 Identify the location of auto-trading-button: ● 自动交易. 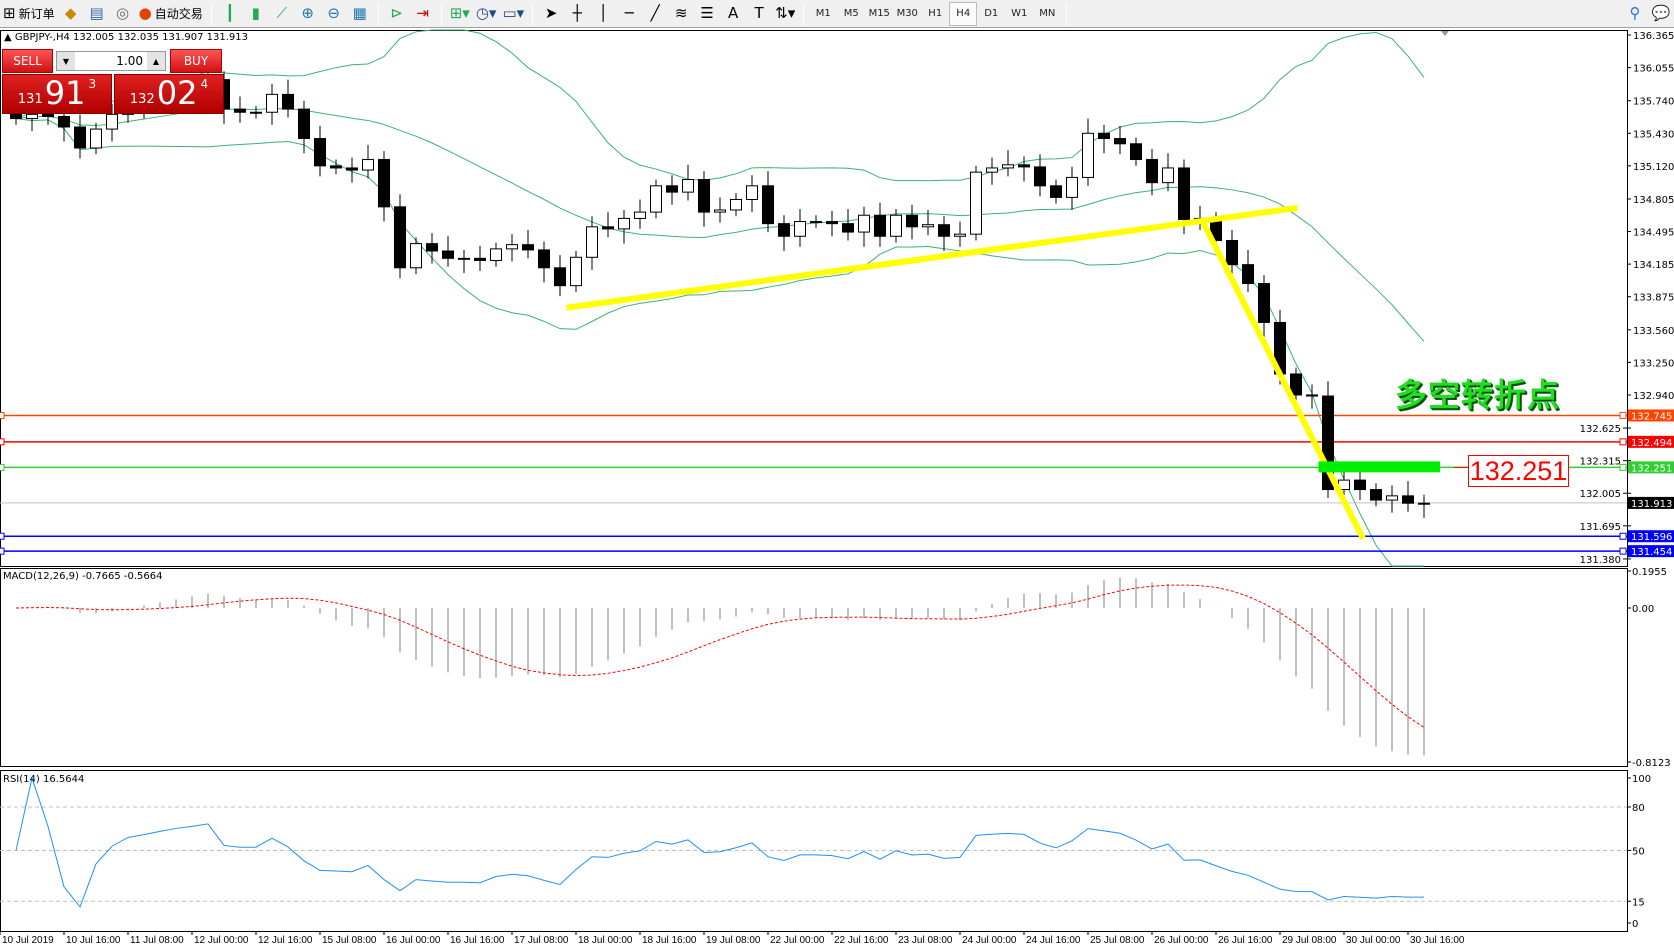
(170, 13).